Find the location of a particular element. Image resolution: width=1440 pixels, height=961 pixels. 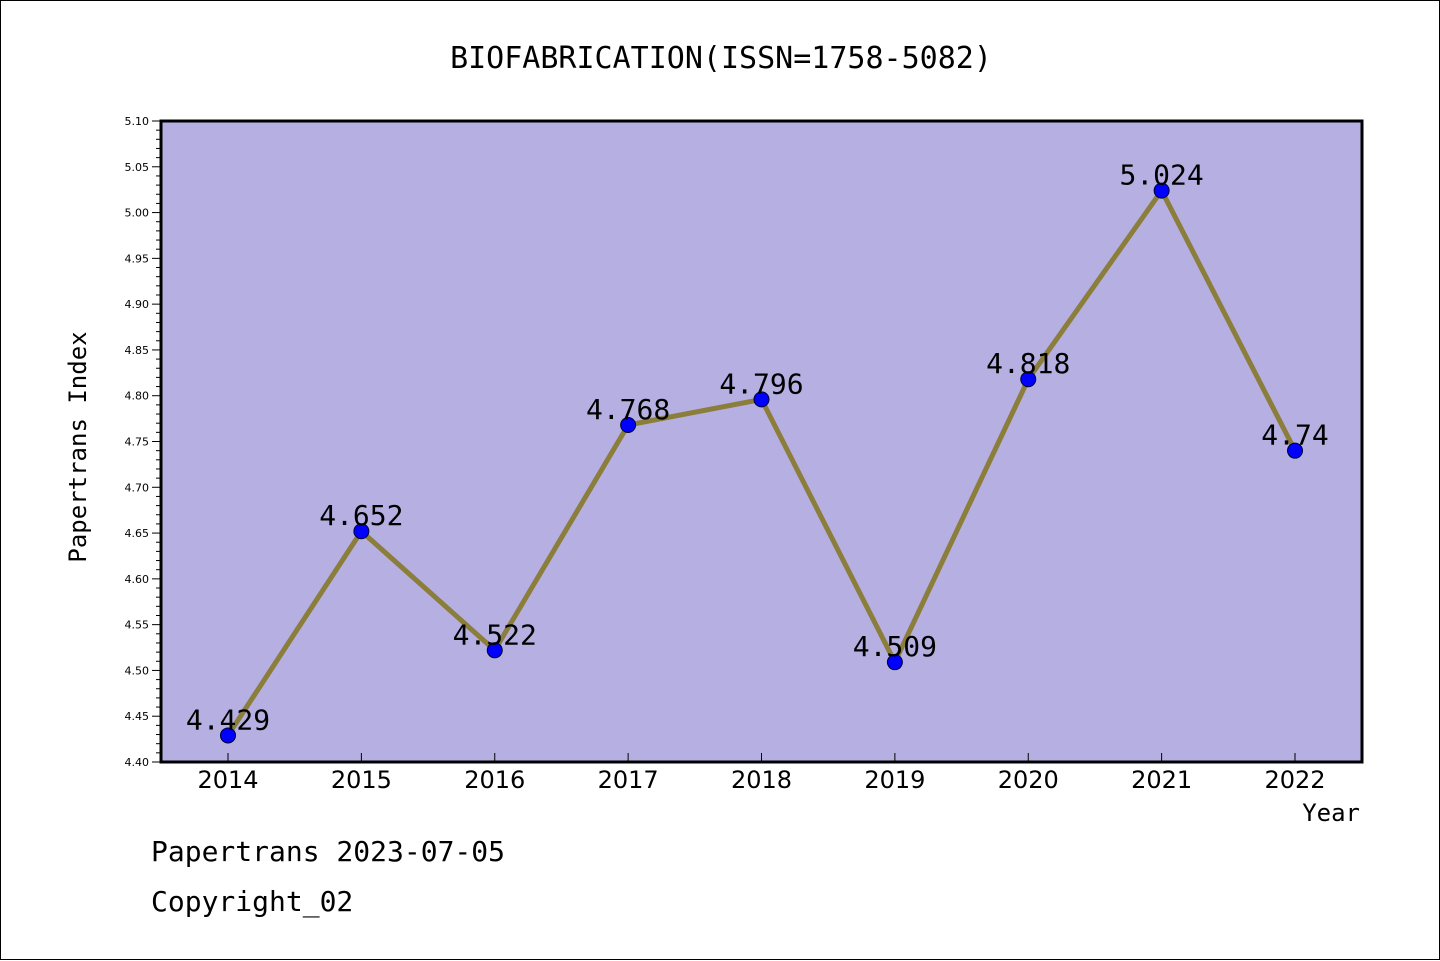

y-tick-label: 4.75 is located at coordinates (137, 442).